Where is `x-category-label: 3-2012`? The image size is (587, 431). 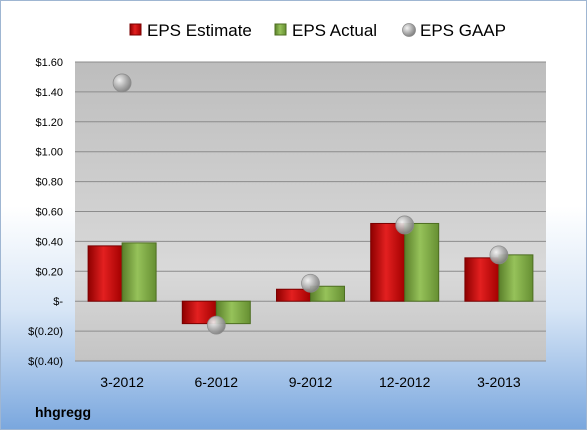
x-category-label: 3-2012 is located at coordinates (122, 382).